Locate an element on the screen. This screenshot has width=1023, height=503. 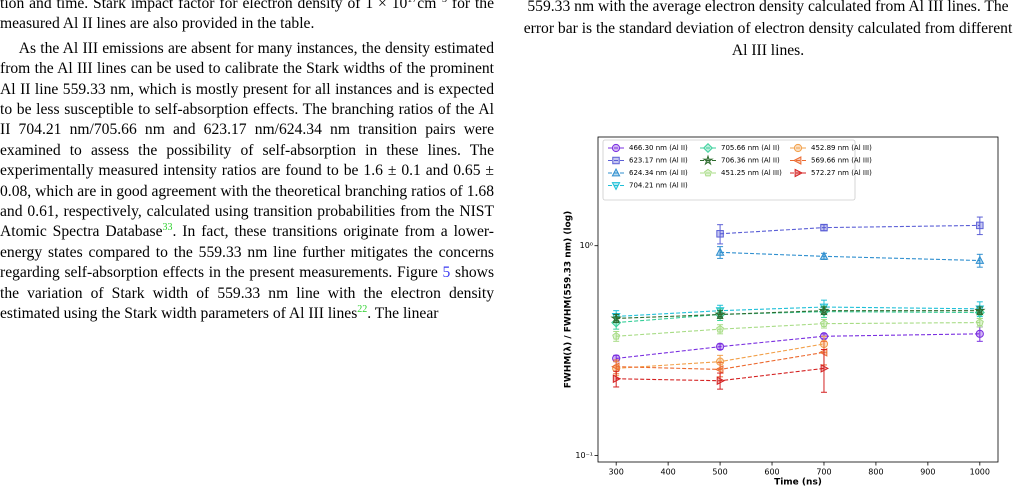
legend-label: 572.27 nm (Al III) is located at coordinates (841, 173).